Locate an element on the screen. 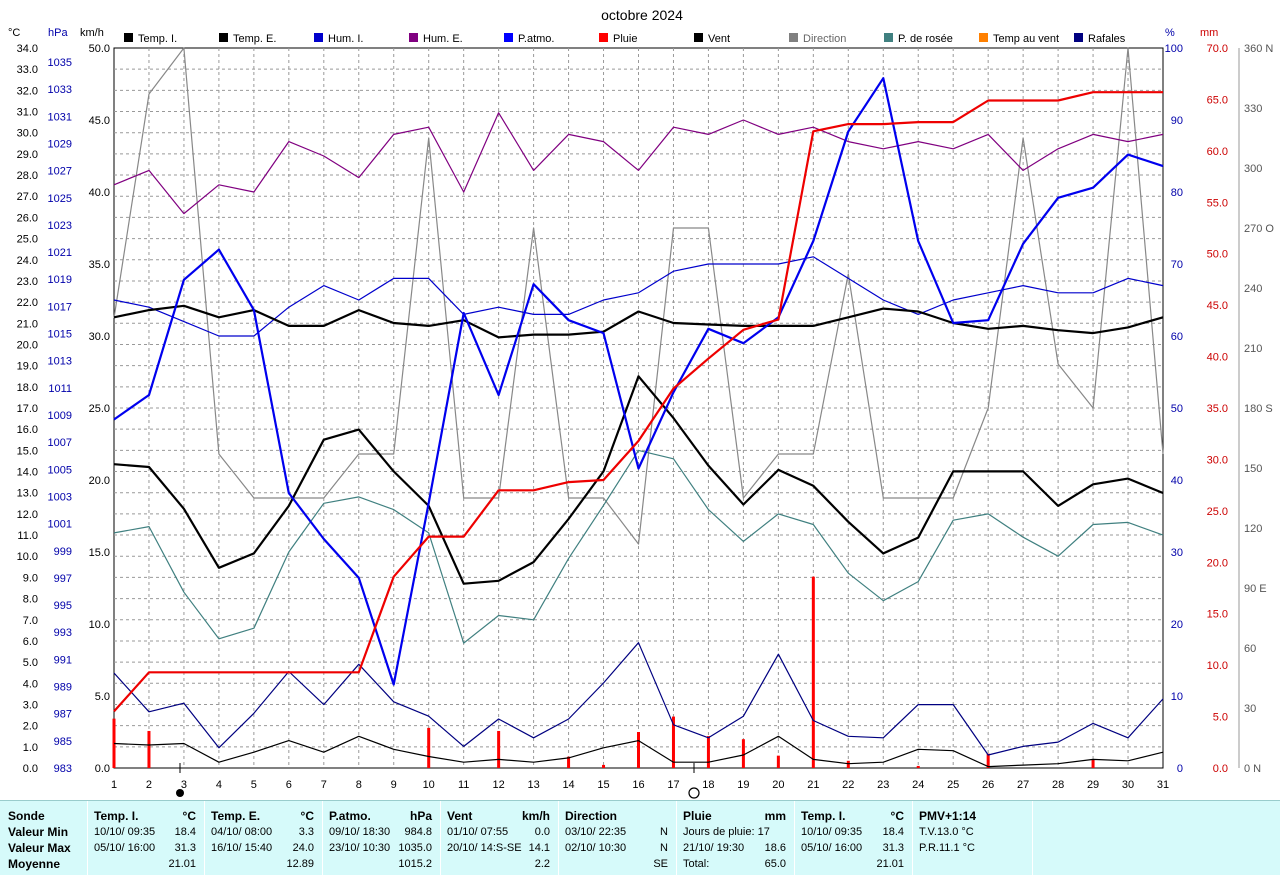 The width and height of the screenshot is (1280, 875). hpa-tick-label: 987 is located at coordinates (63, 715).